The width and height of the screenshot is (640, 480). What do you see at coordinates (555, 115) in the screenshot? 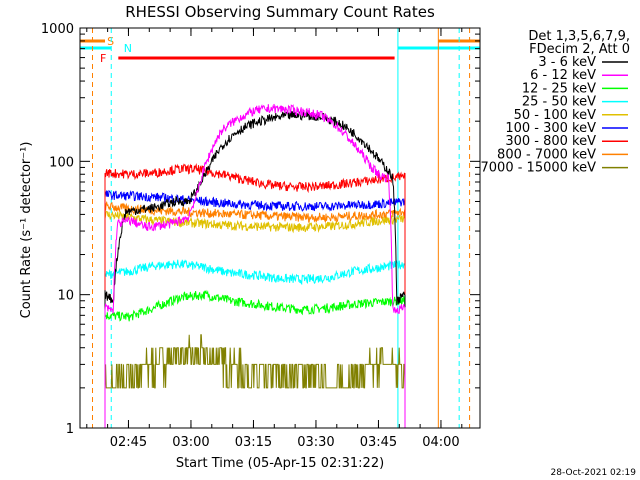
I see `legend-entry-label: 50 - 100 keV` at bounding box center [555, 115].